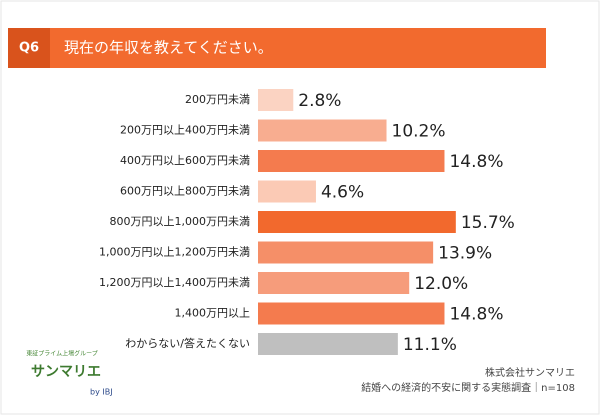 This screenshot has height=415, width=600. I want to click on logo-by: by IBJ, so click(101, 392).